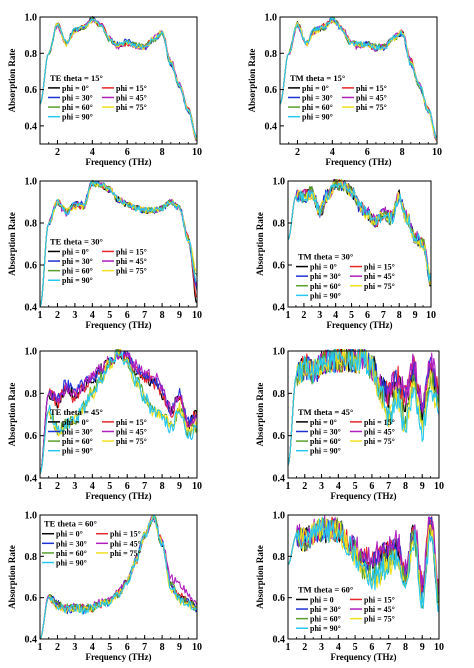 This screenshot has height=668, width=474. What do you see at coordinates (317, 78) in the screenshot?
I see `legend-title: TM theta = 15°` at bounding box center [317, 78].